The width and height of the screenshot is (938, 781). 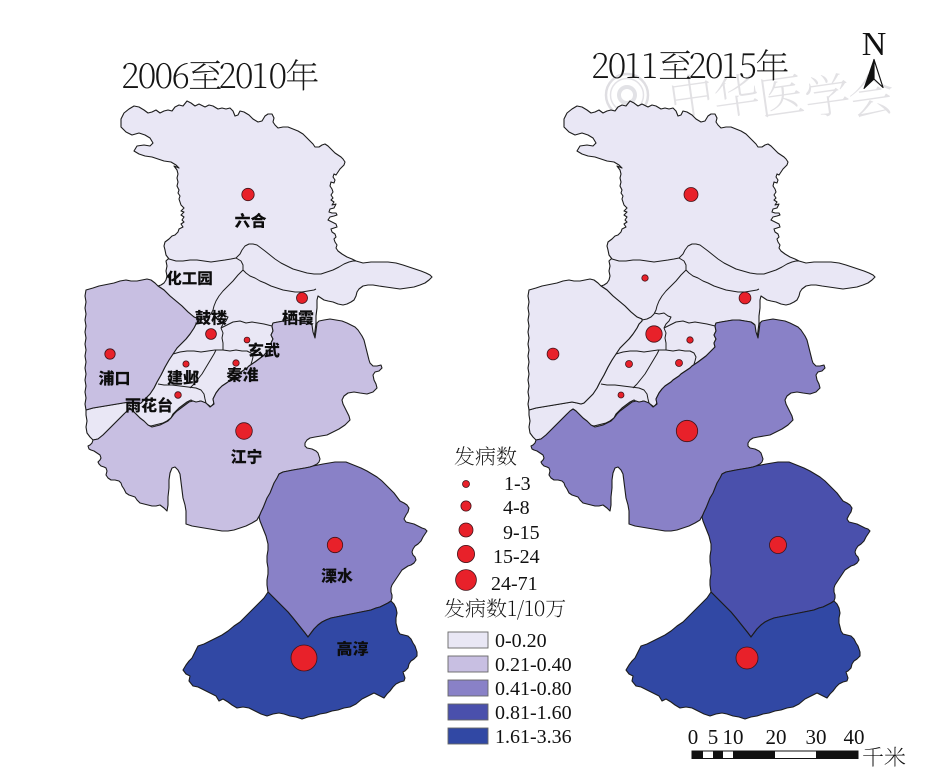 I want to click on svg-text: 0.41-0.80, so click(x=533, y=689).